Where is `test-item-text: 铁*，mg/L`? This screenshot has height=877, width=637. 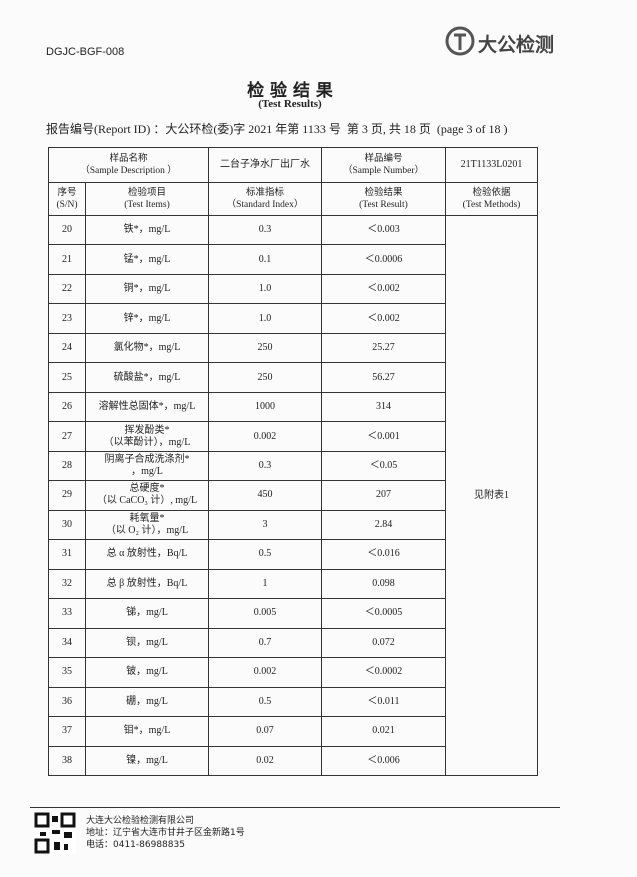 test-item-text: 铁*，mg/L is located at coordinates (147, 230).